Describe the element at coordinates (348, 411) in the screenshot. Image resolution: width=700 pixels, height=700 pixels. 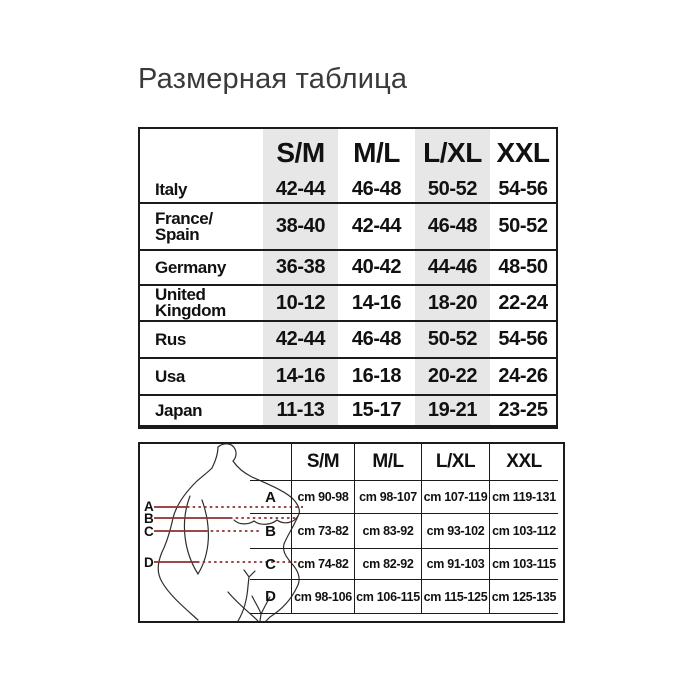
I see `table-row-japan: Japan 11-13 15-17 19-21 23-25` at that location.